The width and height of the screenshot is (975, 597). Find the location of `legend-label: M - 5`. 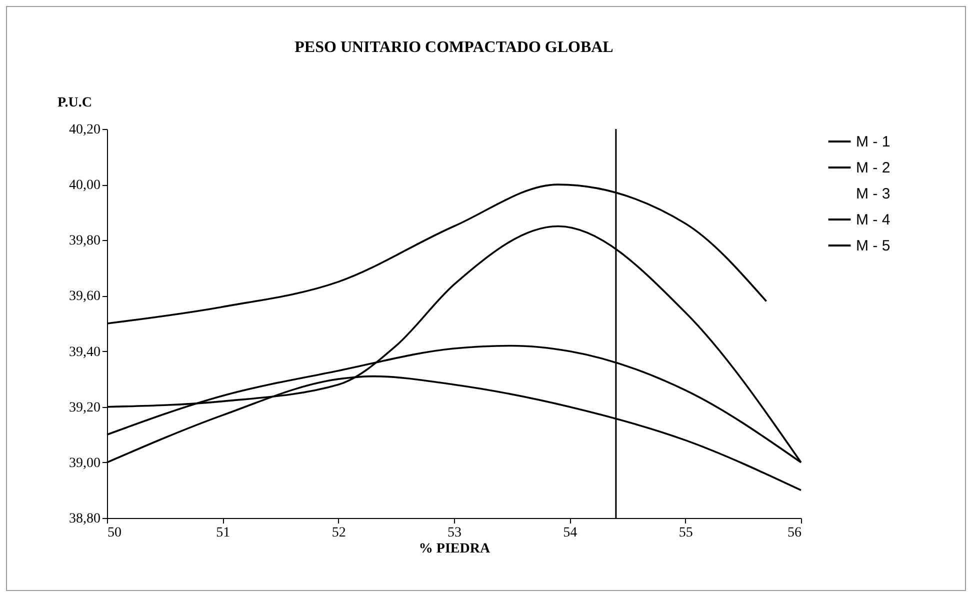

legend-label: M - 5 is located at coordinates (873, 246).